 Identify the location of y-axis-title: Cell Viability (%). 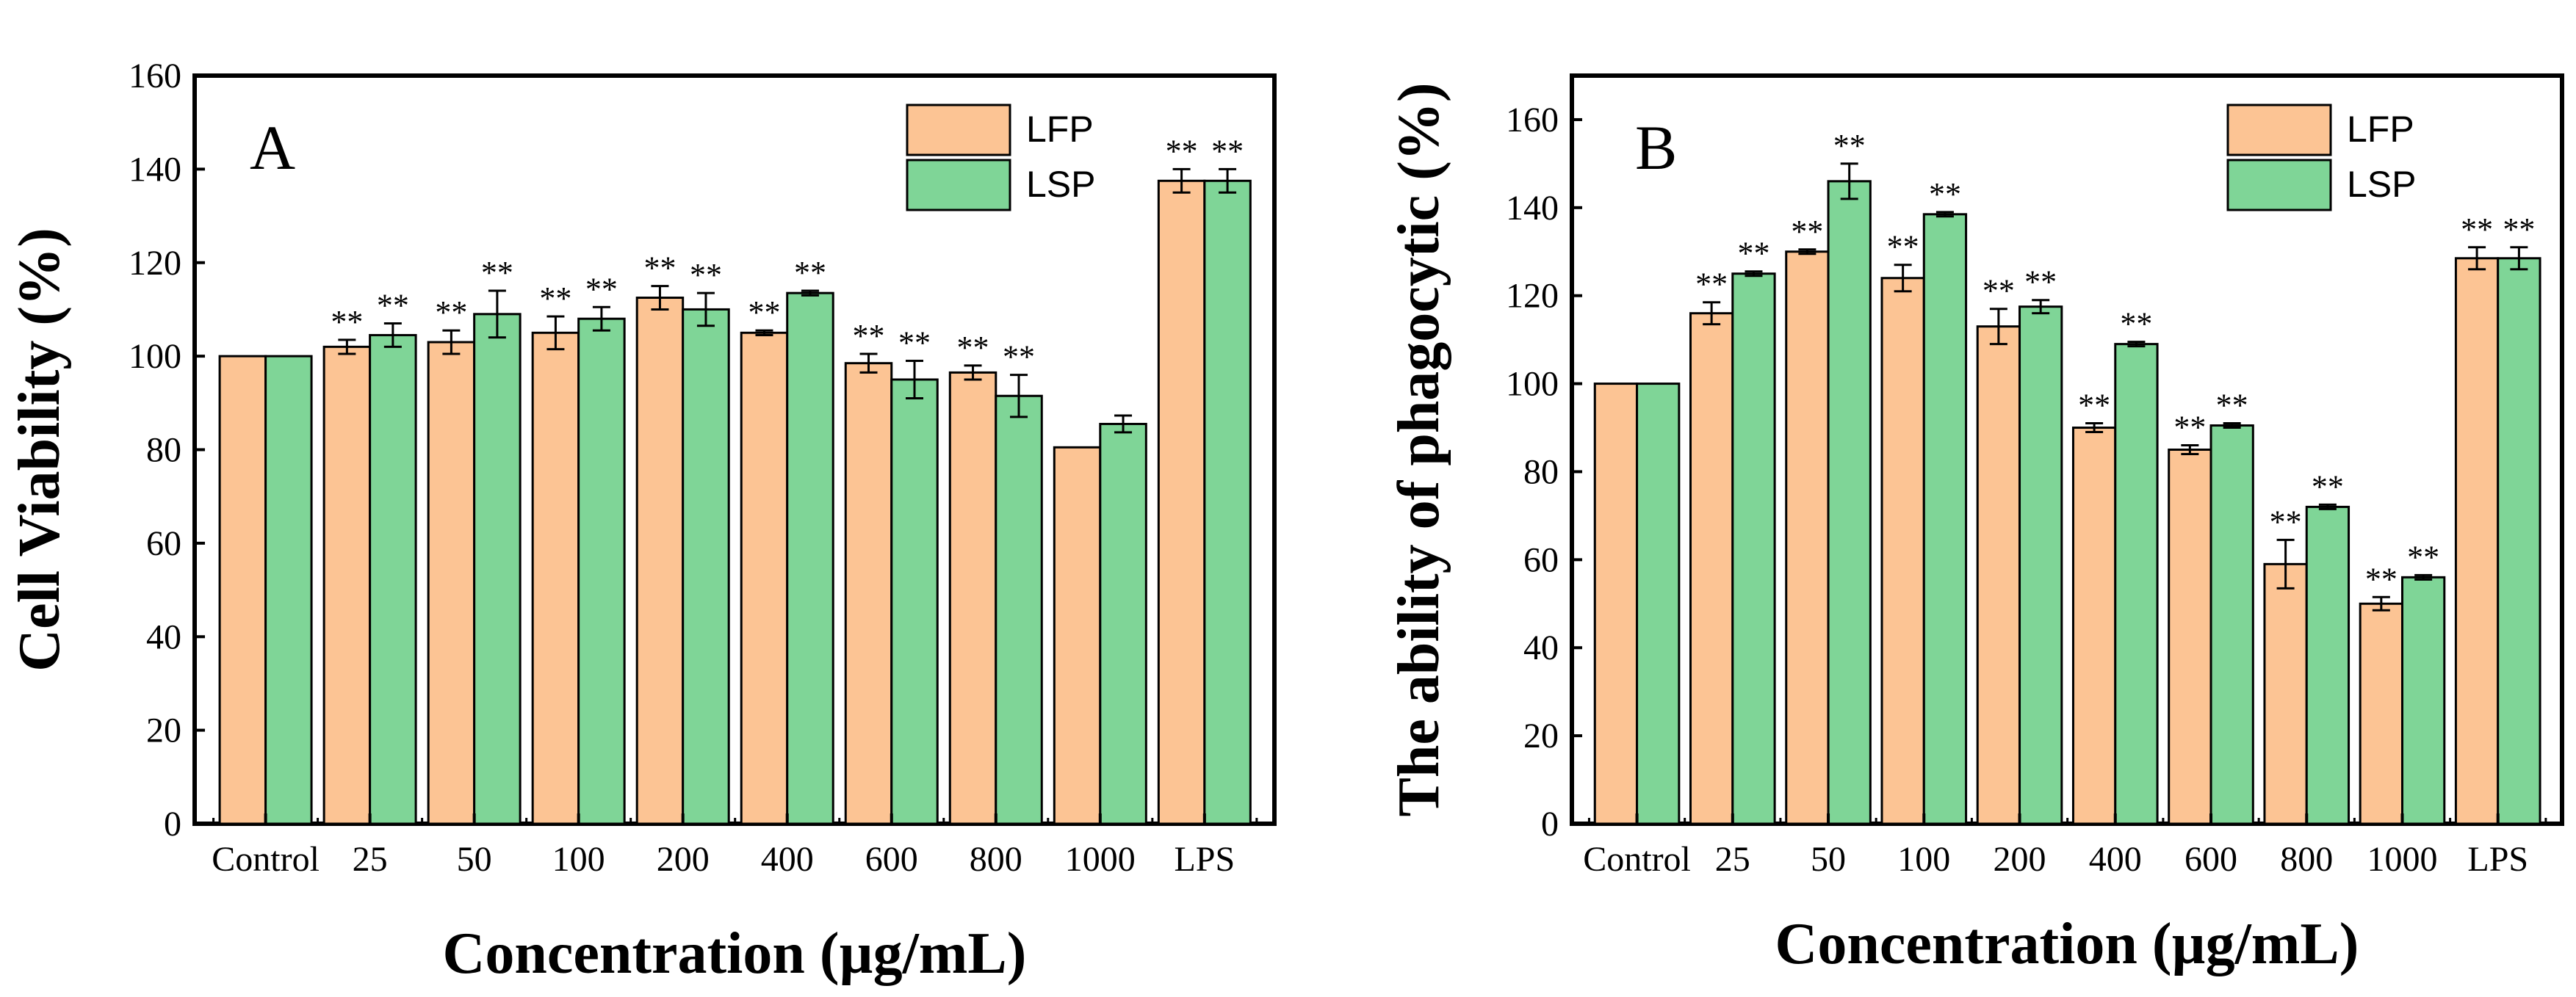
(40, 449).